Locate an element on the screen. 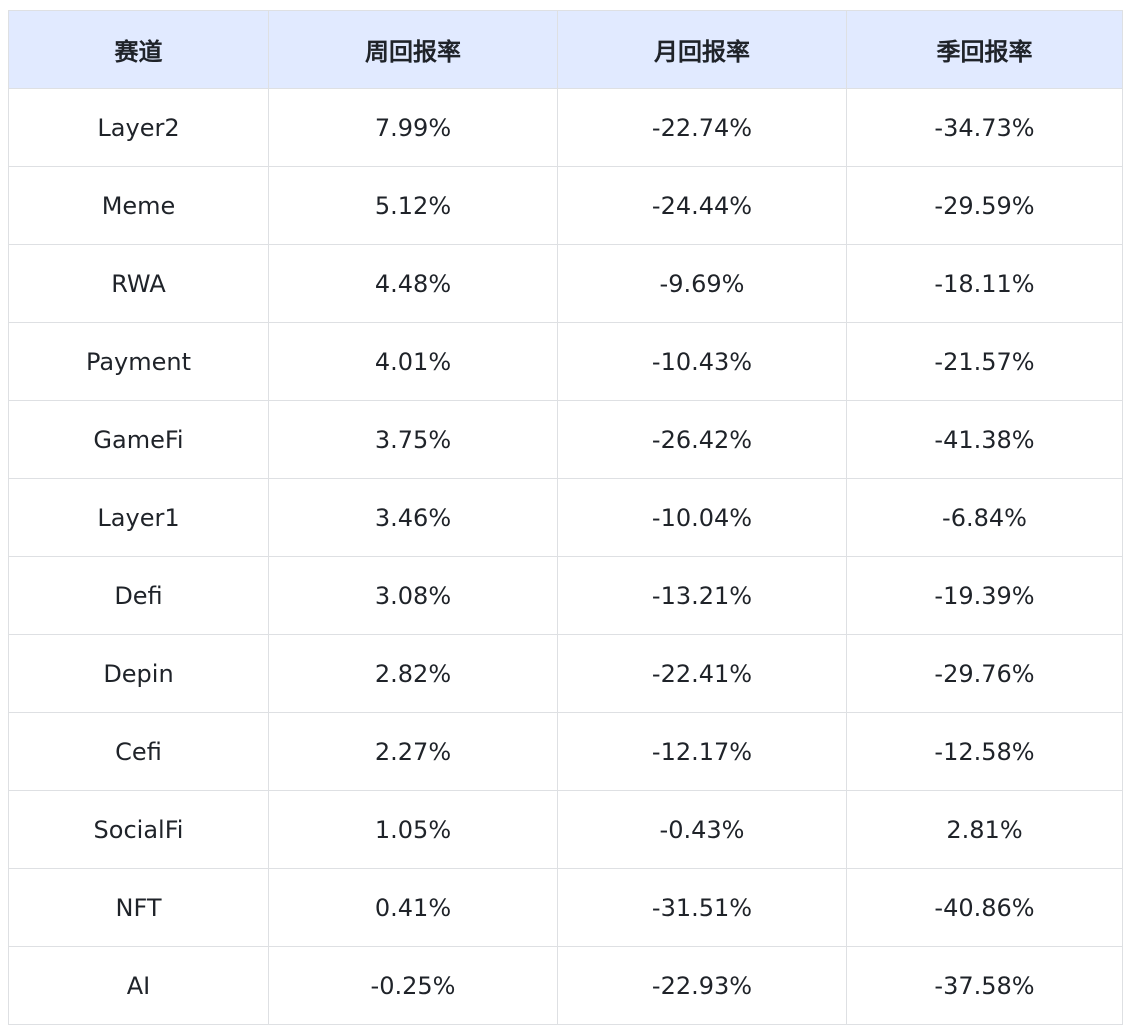 The height and width of the screenshot is (1036, 1130). cell-sector: Defi is located at coordinates (138, 595).